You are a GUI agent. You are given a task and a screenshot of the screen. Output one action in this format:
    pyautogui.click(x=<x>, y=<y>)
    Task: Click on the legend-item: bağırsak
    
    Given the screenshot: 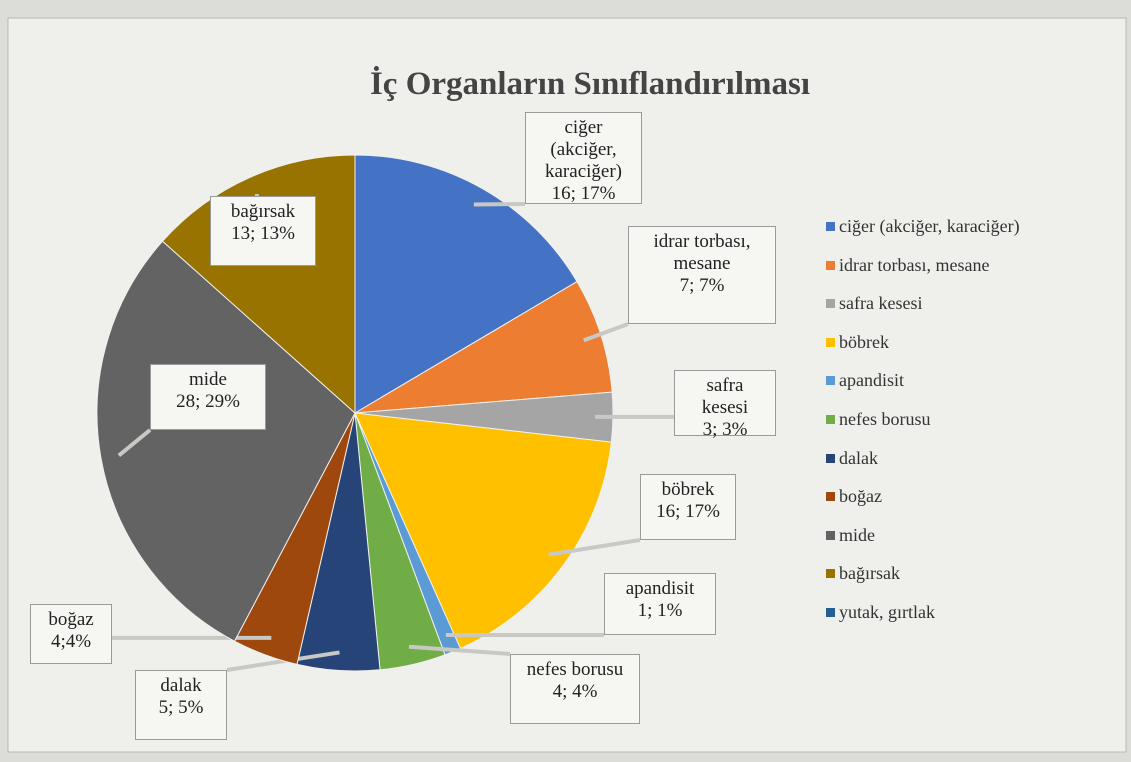 What is the action you would take?
    pyautogui.click(x=863, y=573)
    